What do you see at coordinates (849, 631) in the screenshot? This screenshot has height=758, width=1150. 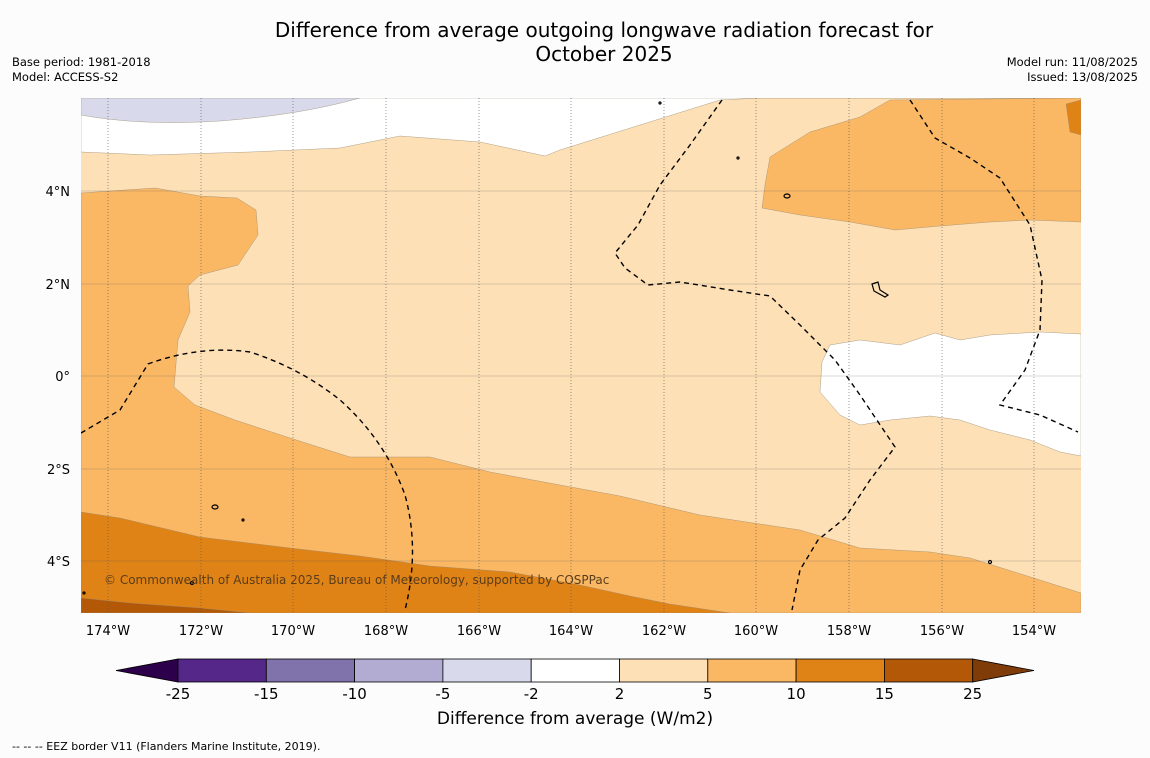 I see `longitude-label: 158°W` at bounding box center [849, 631].